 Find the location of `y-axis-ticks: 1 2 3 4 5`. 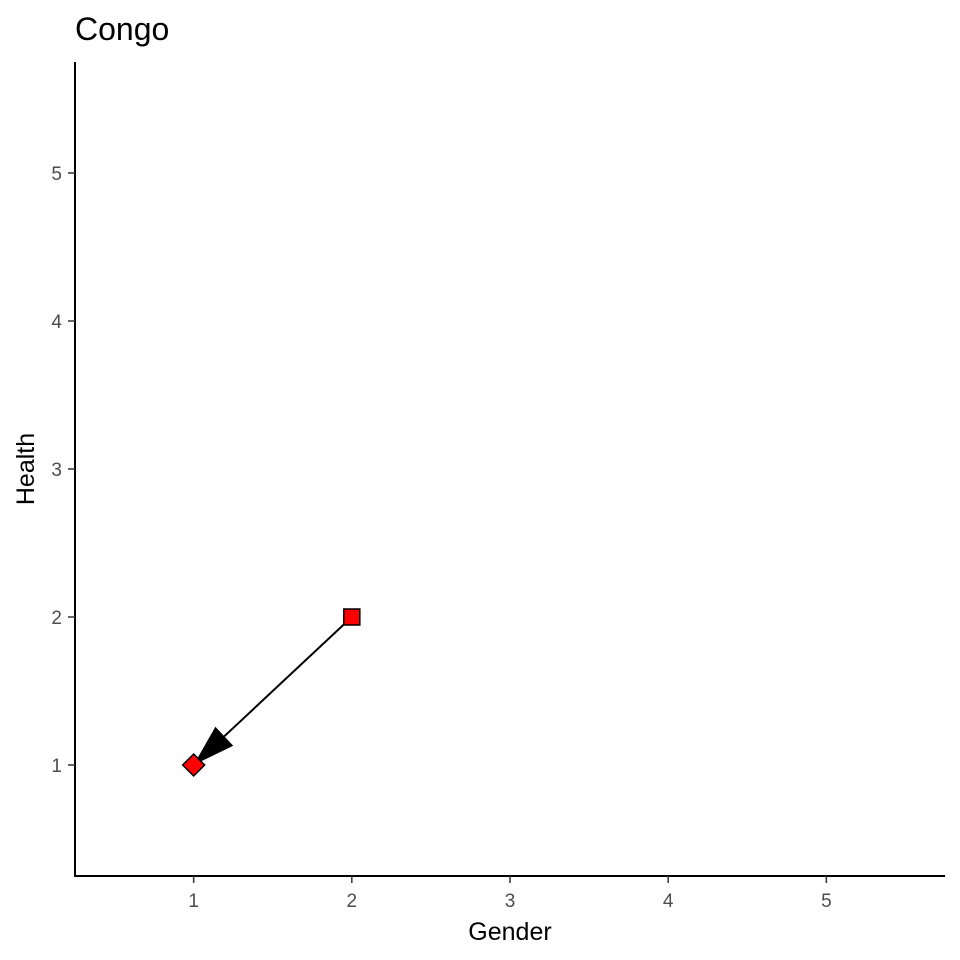

y-axis-ticks: 1 2 3 4 5 is located at coordinates (63, 470).